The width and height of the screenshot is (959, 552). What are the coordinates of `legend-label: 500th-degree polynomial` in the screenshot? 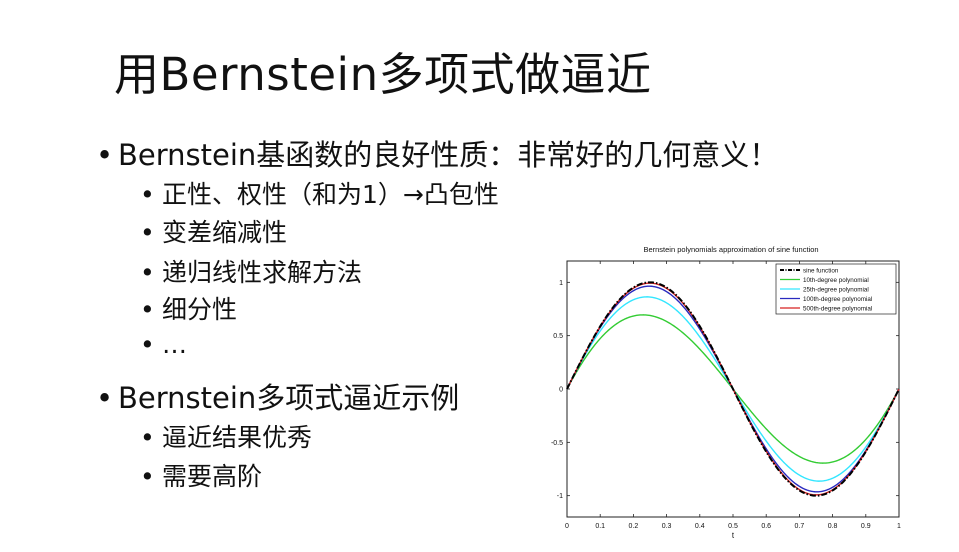 It's located at (837, 309).